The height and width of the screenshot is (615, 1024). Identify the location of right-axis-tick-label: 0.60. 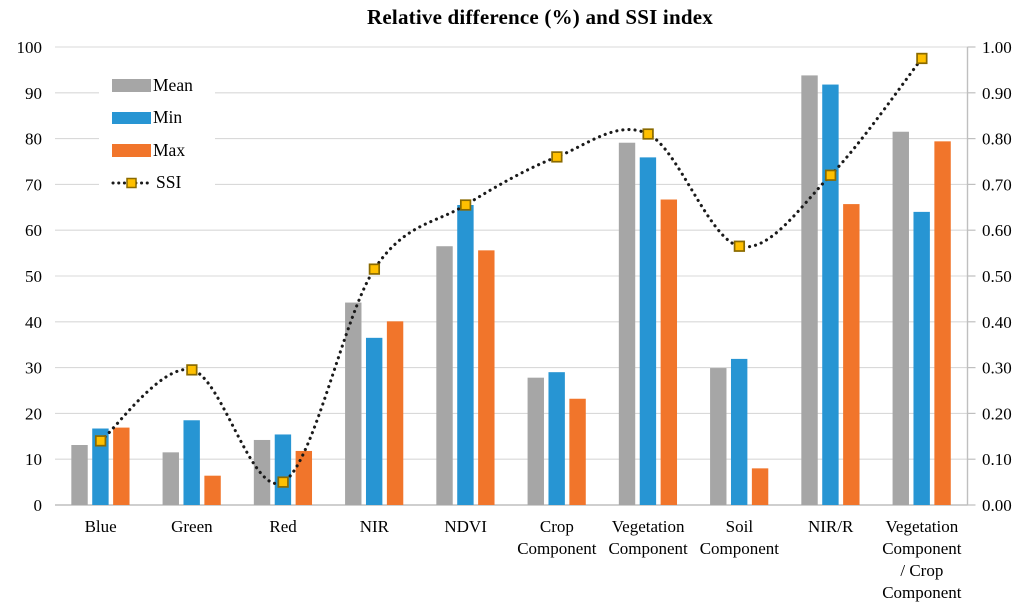
(997, 230).